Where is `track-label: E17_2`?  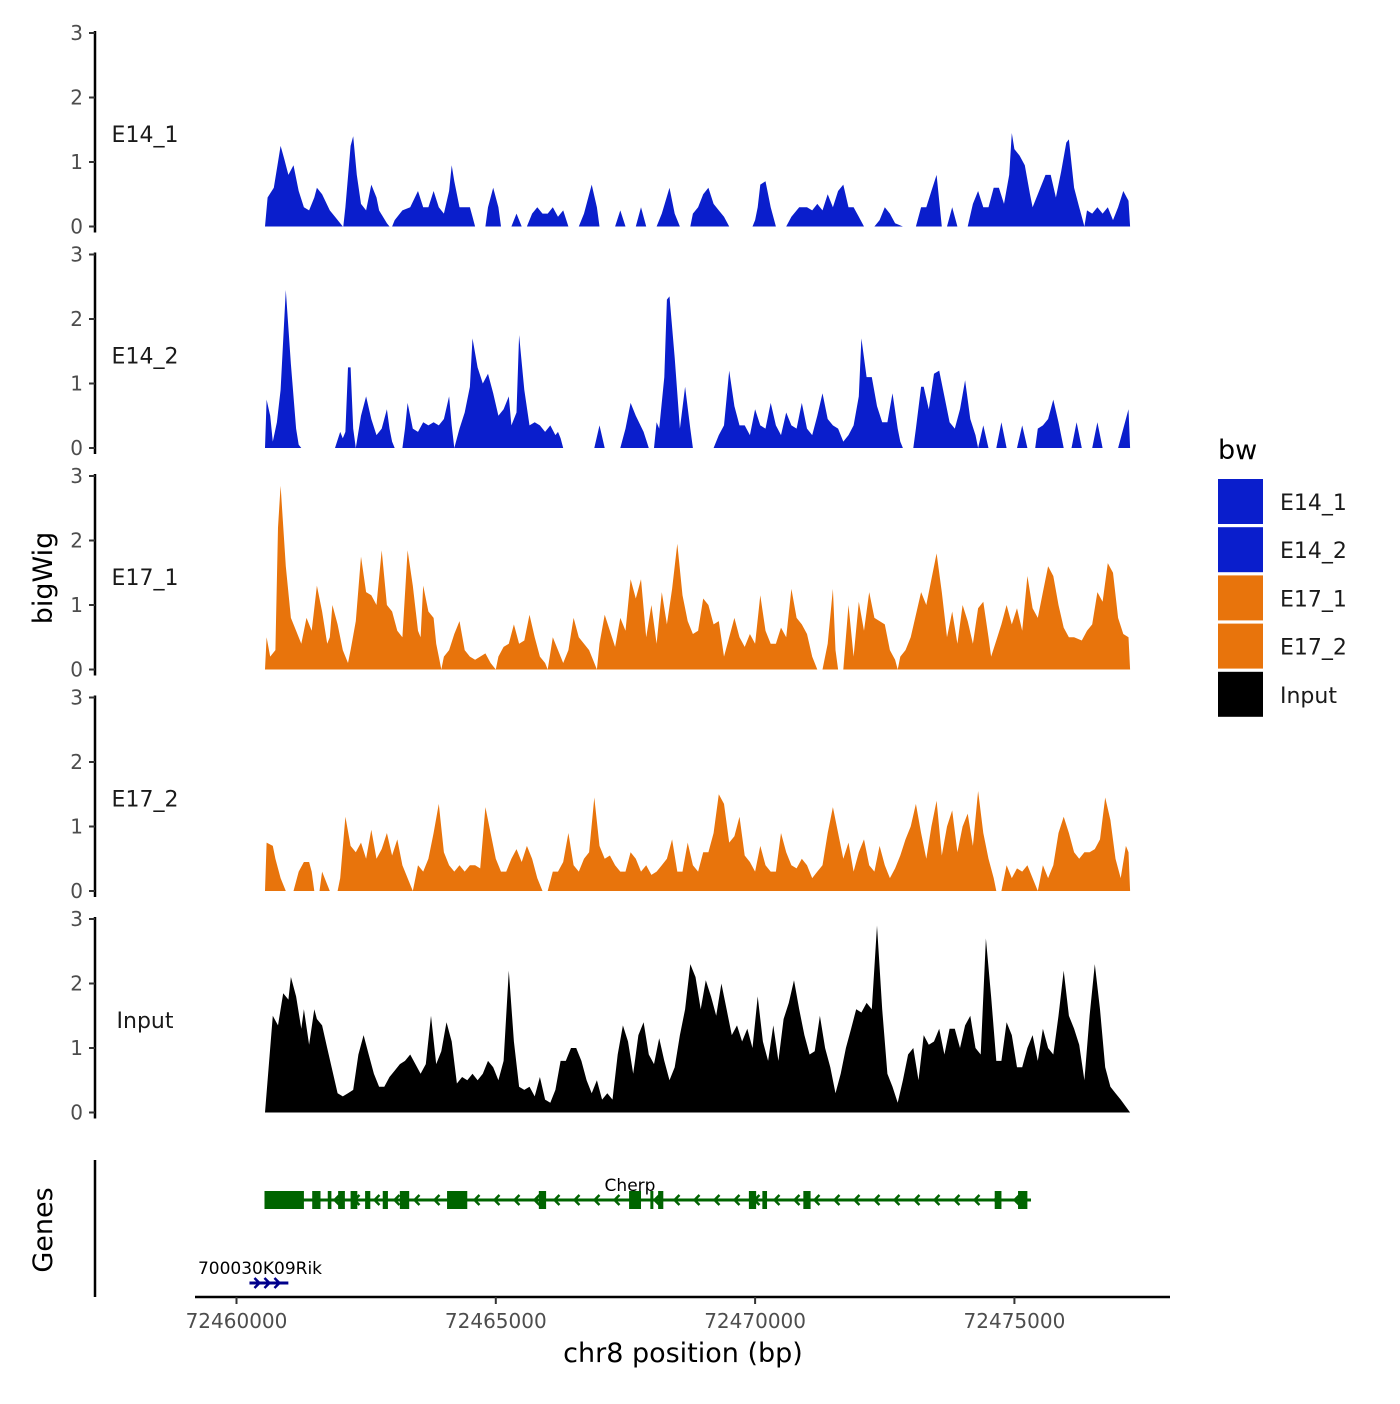
track-label: E17_2 is located at coordinates (145, 800).